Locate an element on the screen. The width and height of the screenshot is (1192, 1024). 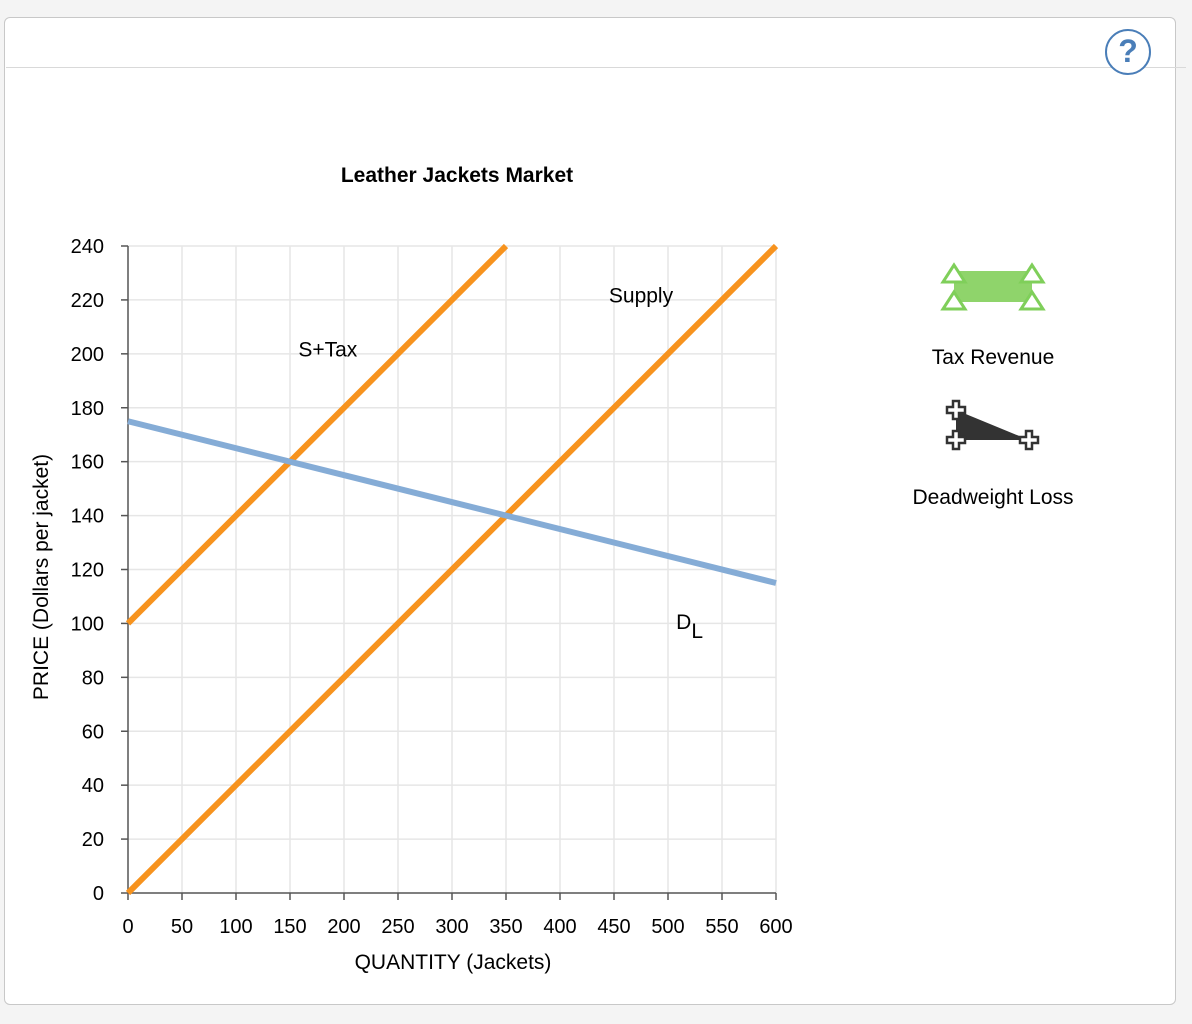
x-tick-label: 500 is located at coordinates (667, 927).